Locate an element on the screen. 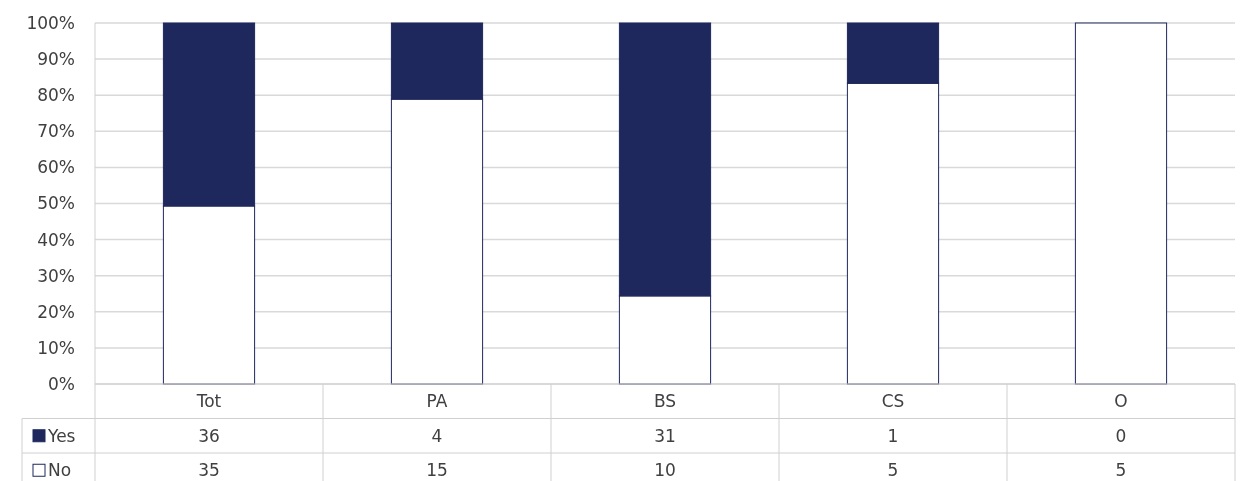 This screenshot has width=1240, height=481. y-tick-label: 20% is located at coordinates (56, 311).